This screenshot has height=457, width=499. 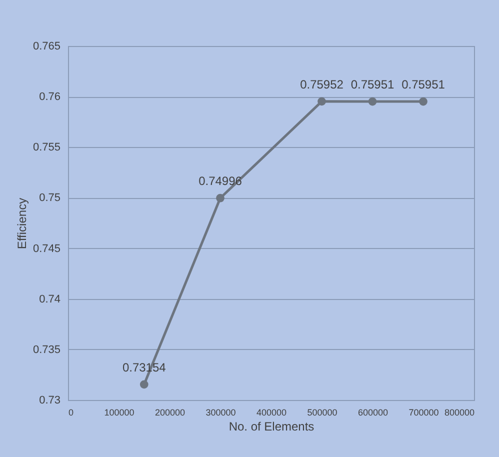 What do you see at coordinates (49, 299) in the screenshot?
I see `y-tick-label: 0.74` at bounding box center [49, 299].